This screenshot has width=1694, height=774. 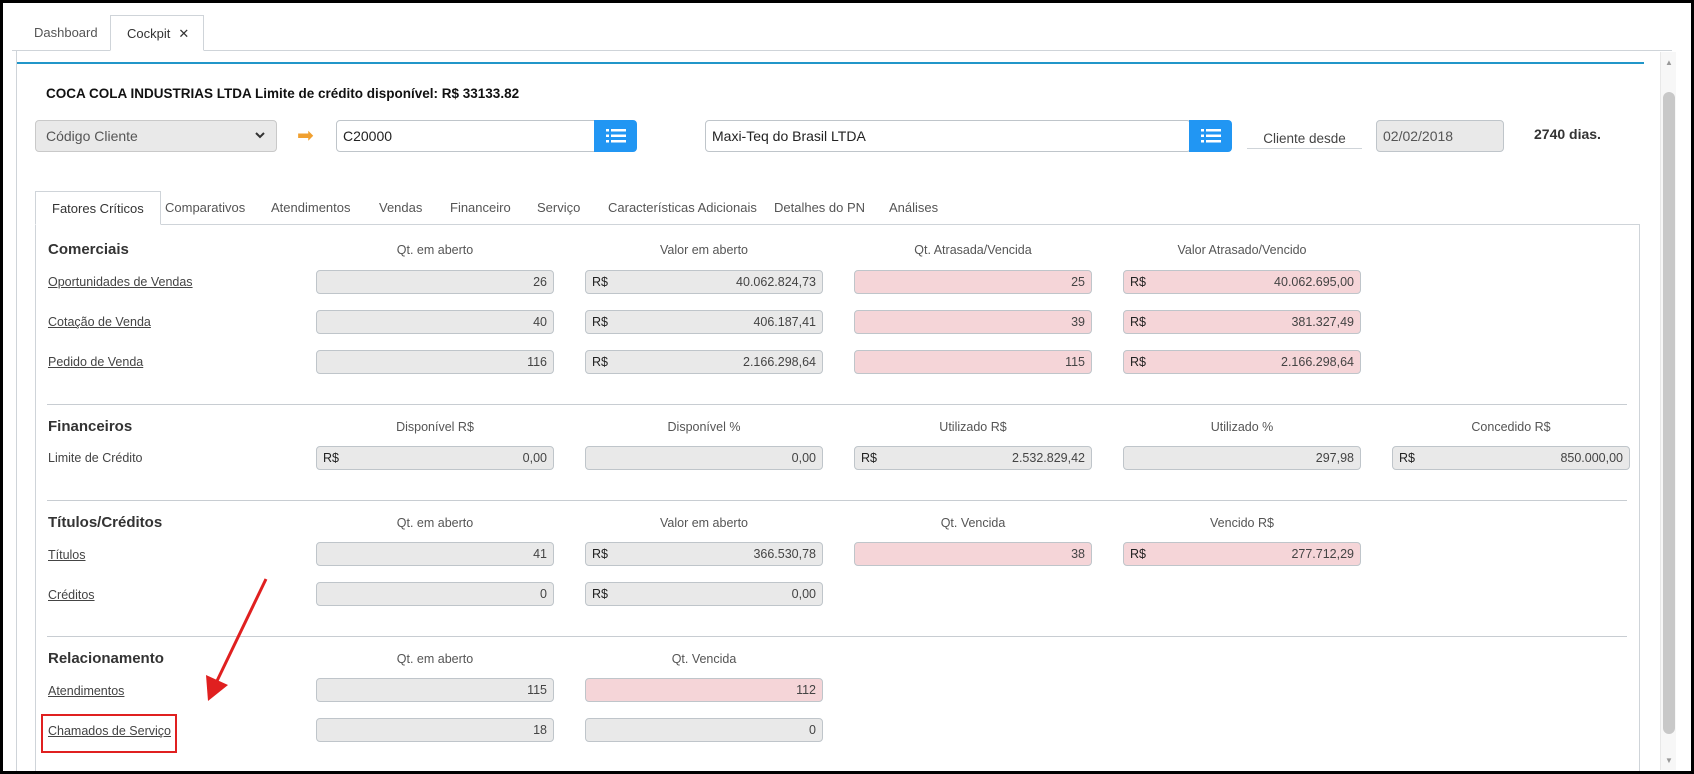 What do you see at coordinates (973, 322) in the screenshot?
I see `overdue-value-field: 39` at bounding box center [973, 322].